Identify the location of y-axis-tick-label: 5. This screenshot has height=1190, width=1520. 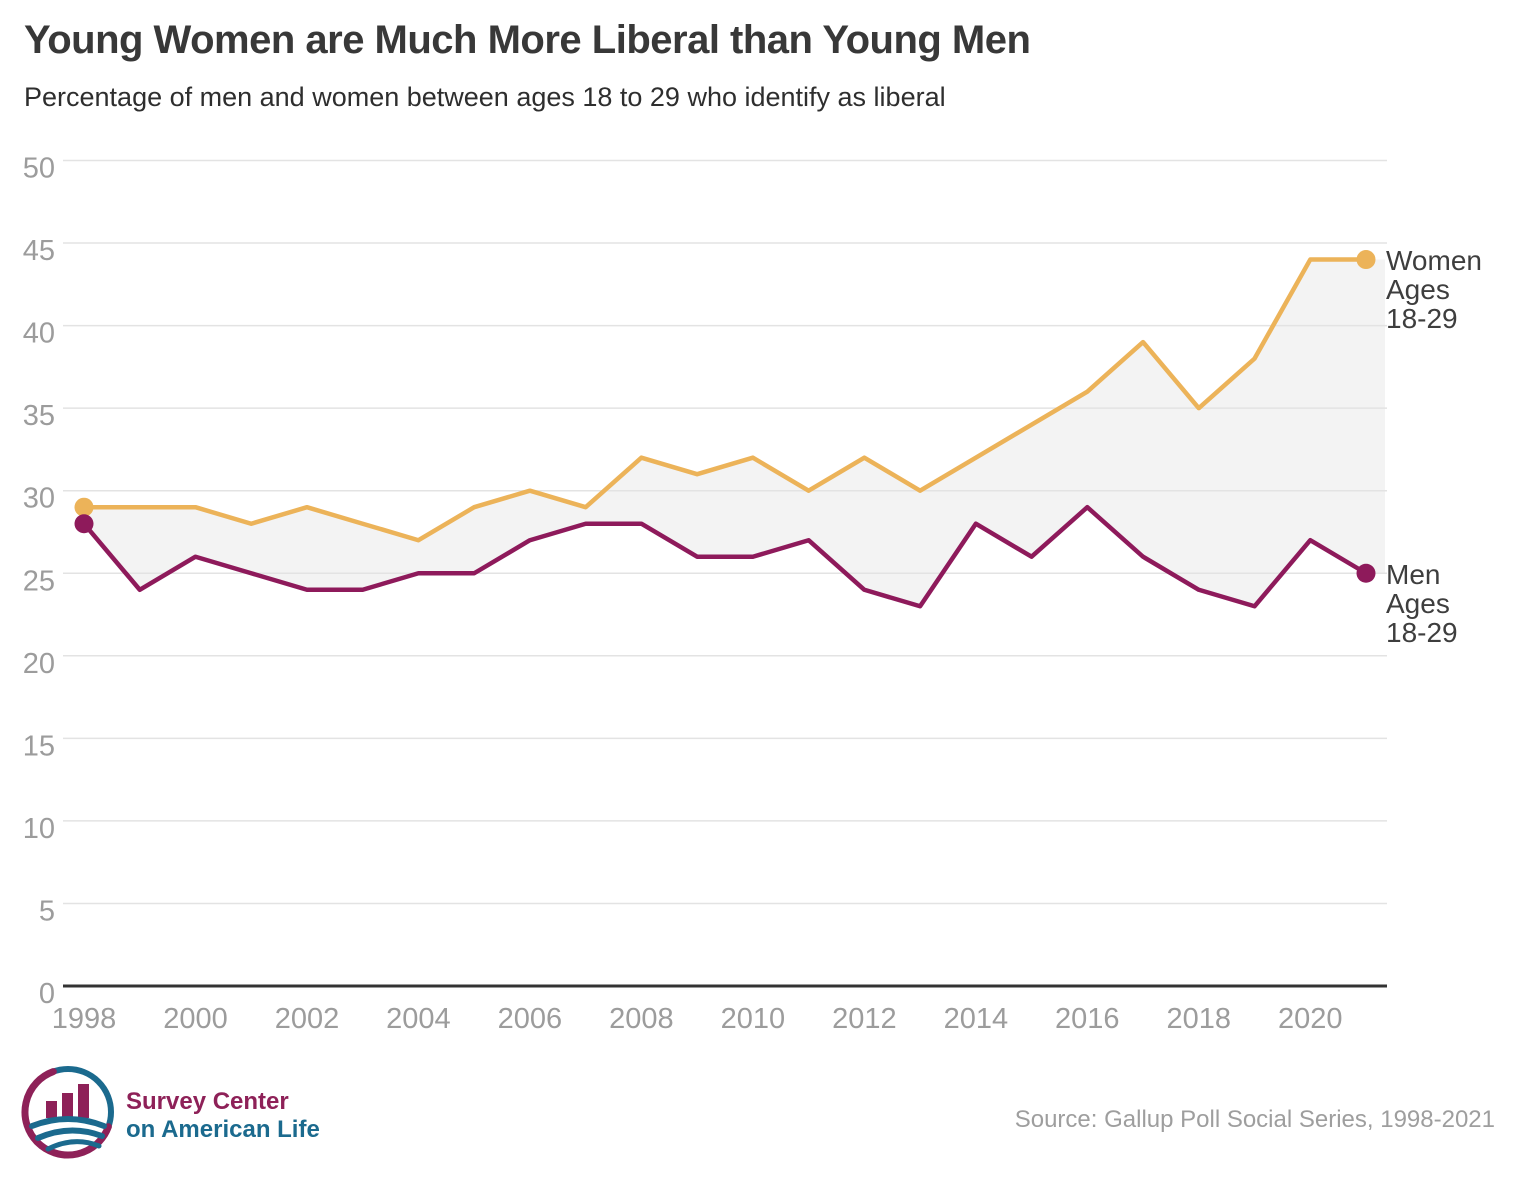
(47, 911).